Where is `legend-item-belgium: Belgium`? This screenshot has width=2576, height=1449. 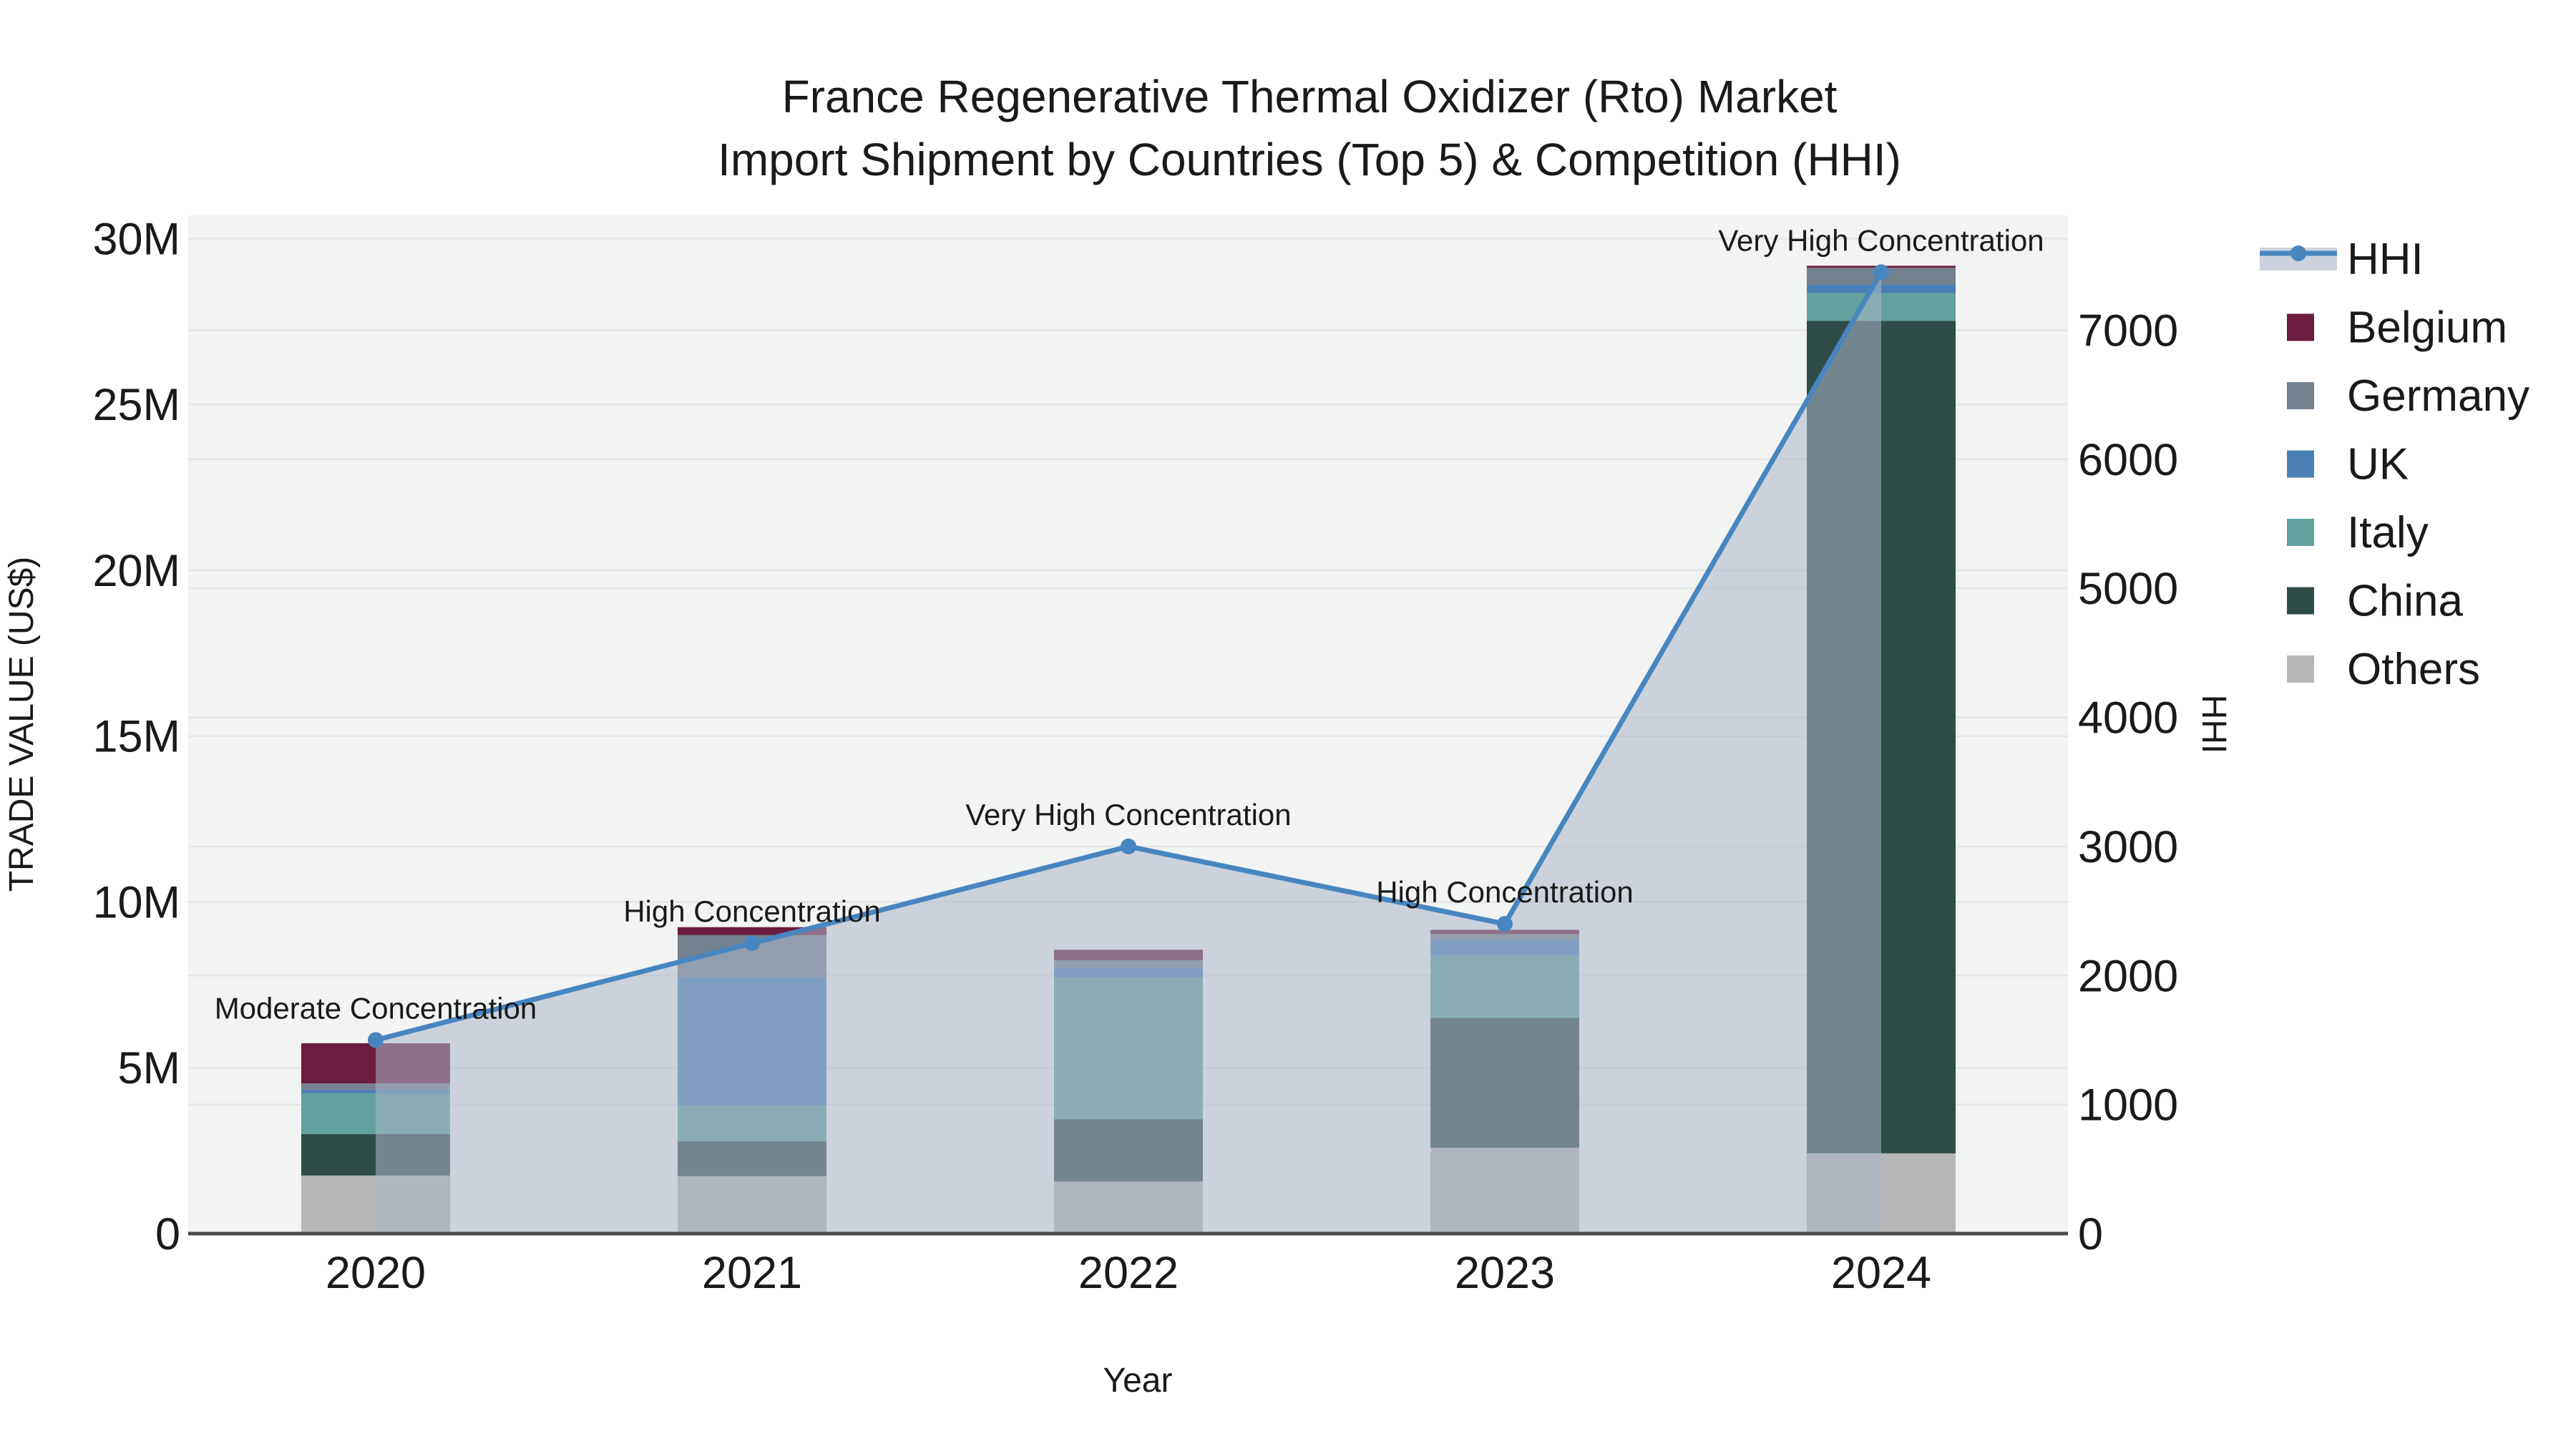
legend-item-belgium: Belgium is located at coordinates (2397, 328).